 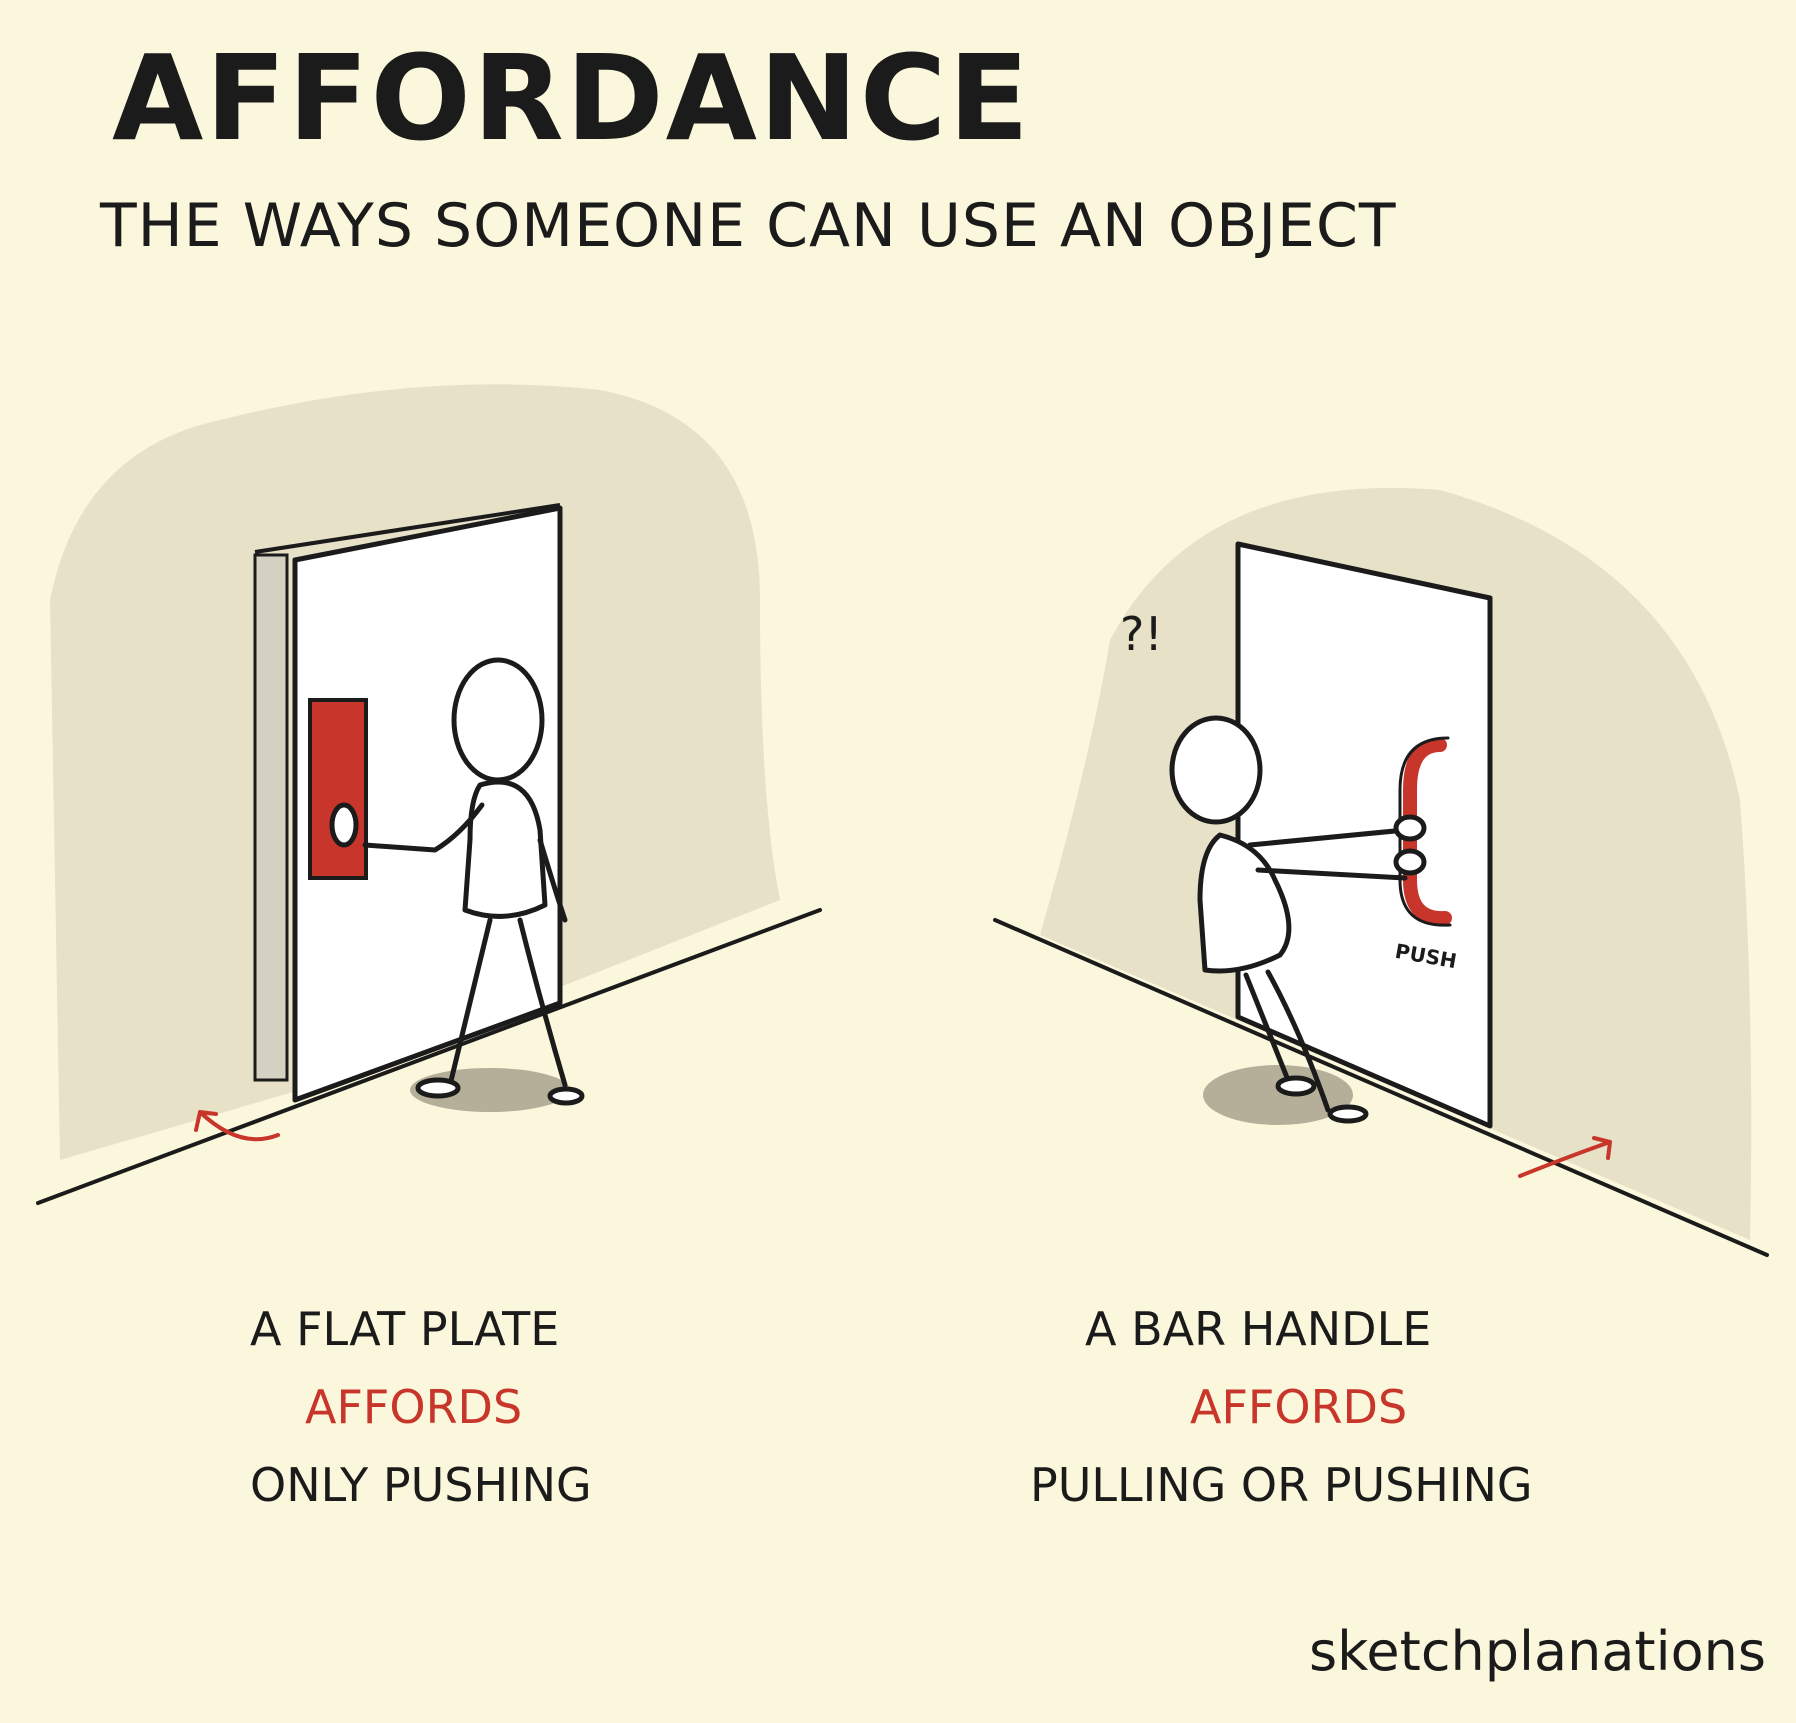 What do you see at coordinates (1331, 874) in the screenshot?
I see `right-person-arm-lower` at bounding box center [1331, 874].